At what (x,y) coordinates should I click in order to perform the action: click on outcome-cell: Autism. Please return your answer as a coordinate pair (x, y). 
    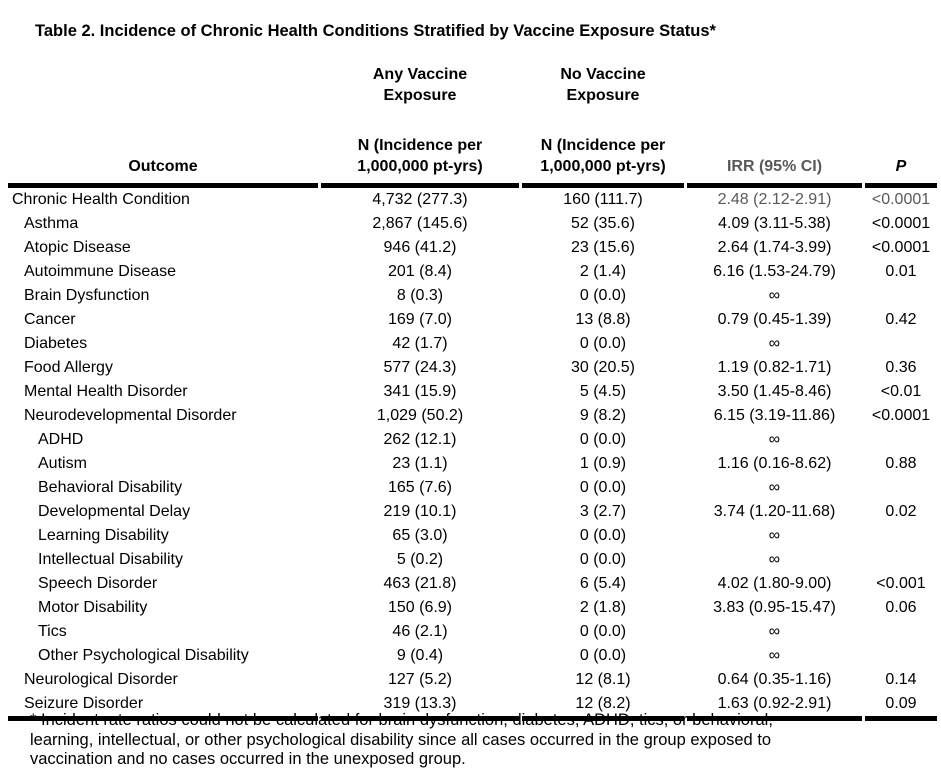
    Looking at the image, I should click on (62, 463).